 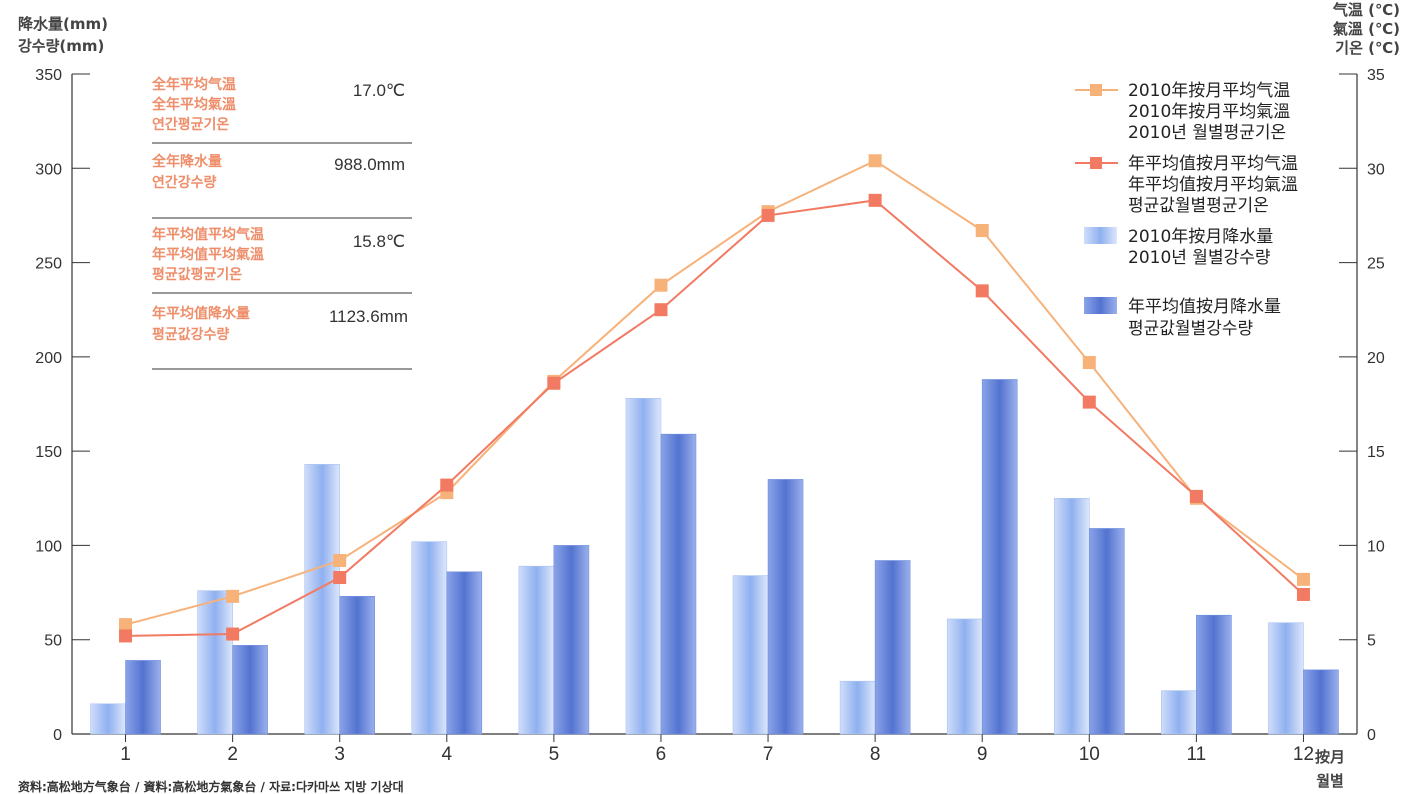 What do you see at coordinates (1371, 641) in the screenshot?
I see `right-y-tick-label: 5` at bounding box center [1371, 641].